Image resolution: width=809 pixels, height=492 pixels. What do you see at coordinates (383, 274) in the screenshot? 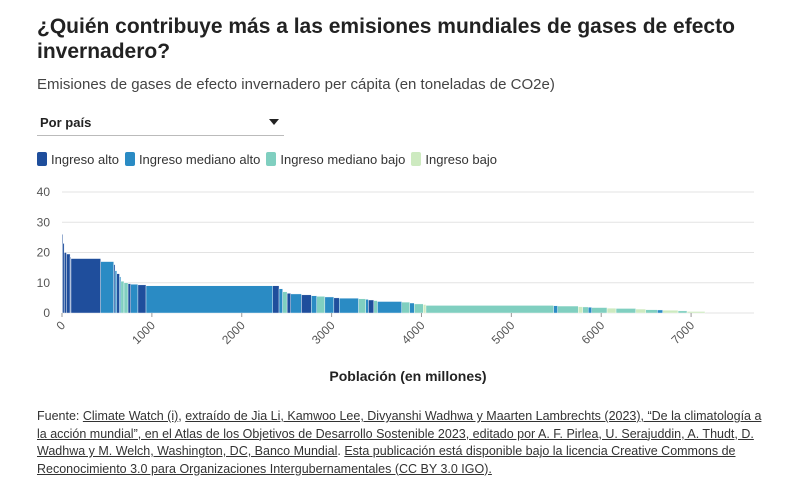
I see `bars` at bounding box center [383, 274].